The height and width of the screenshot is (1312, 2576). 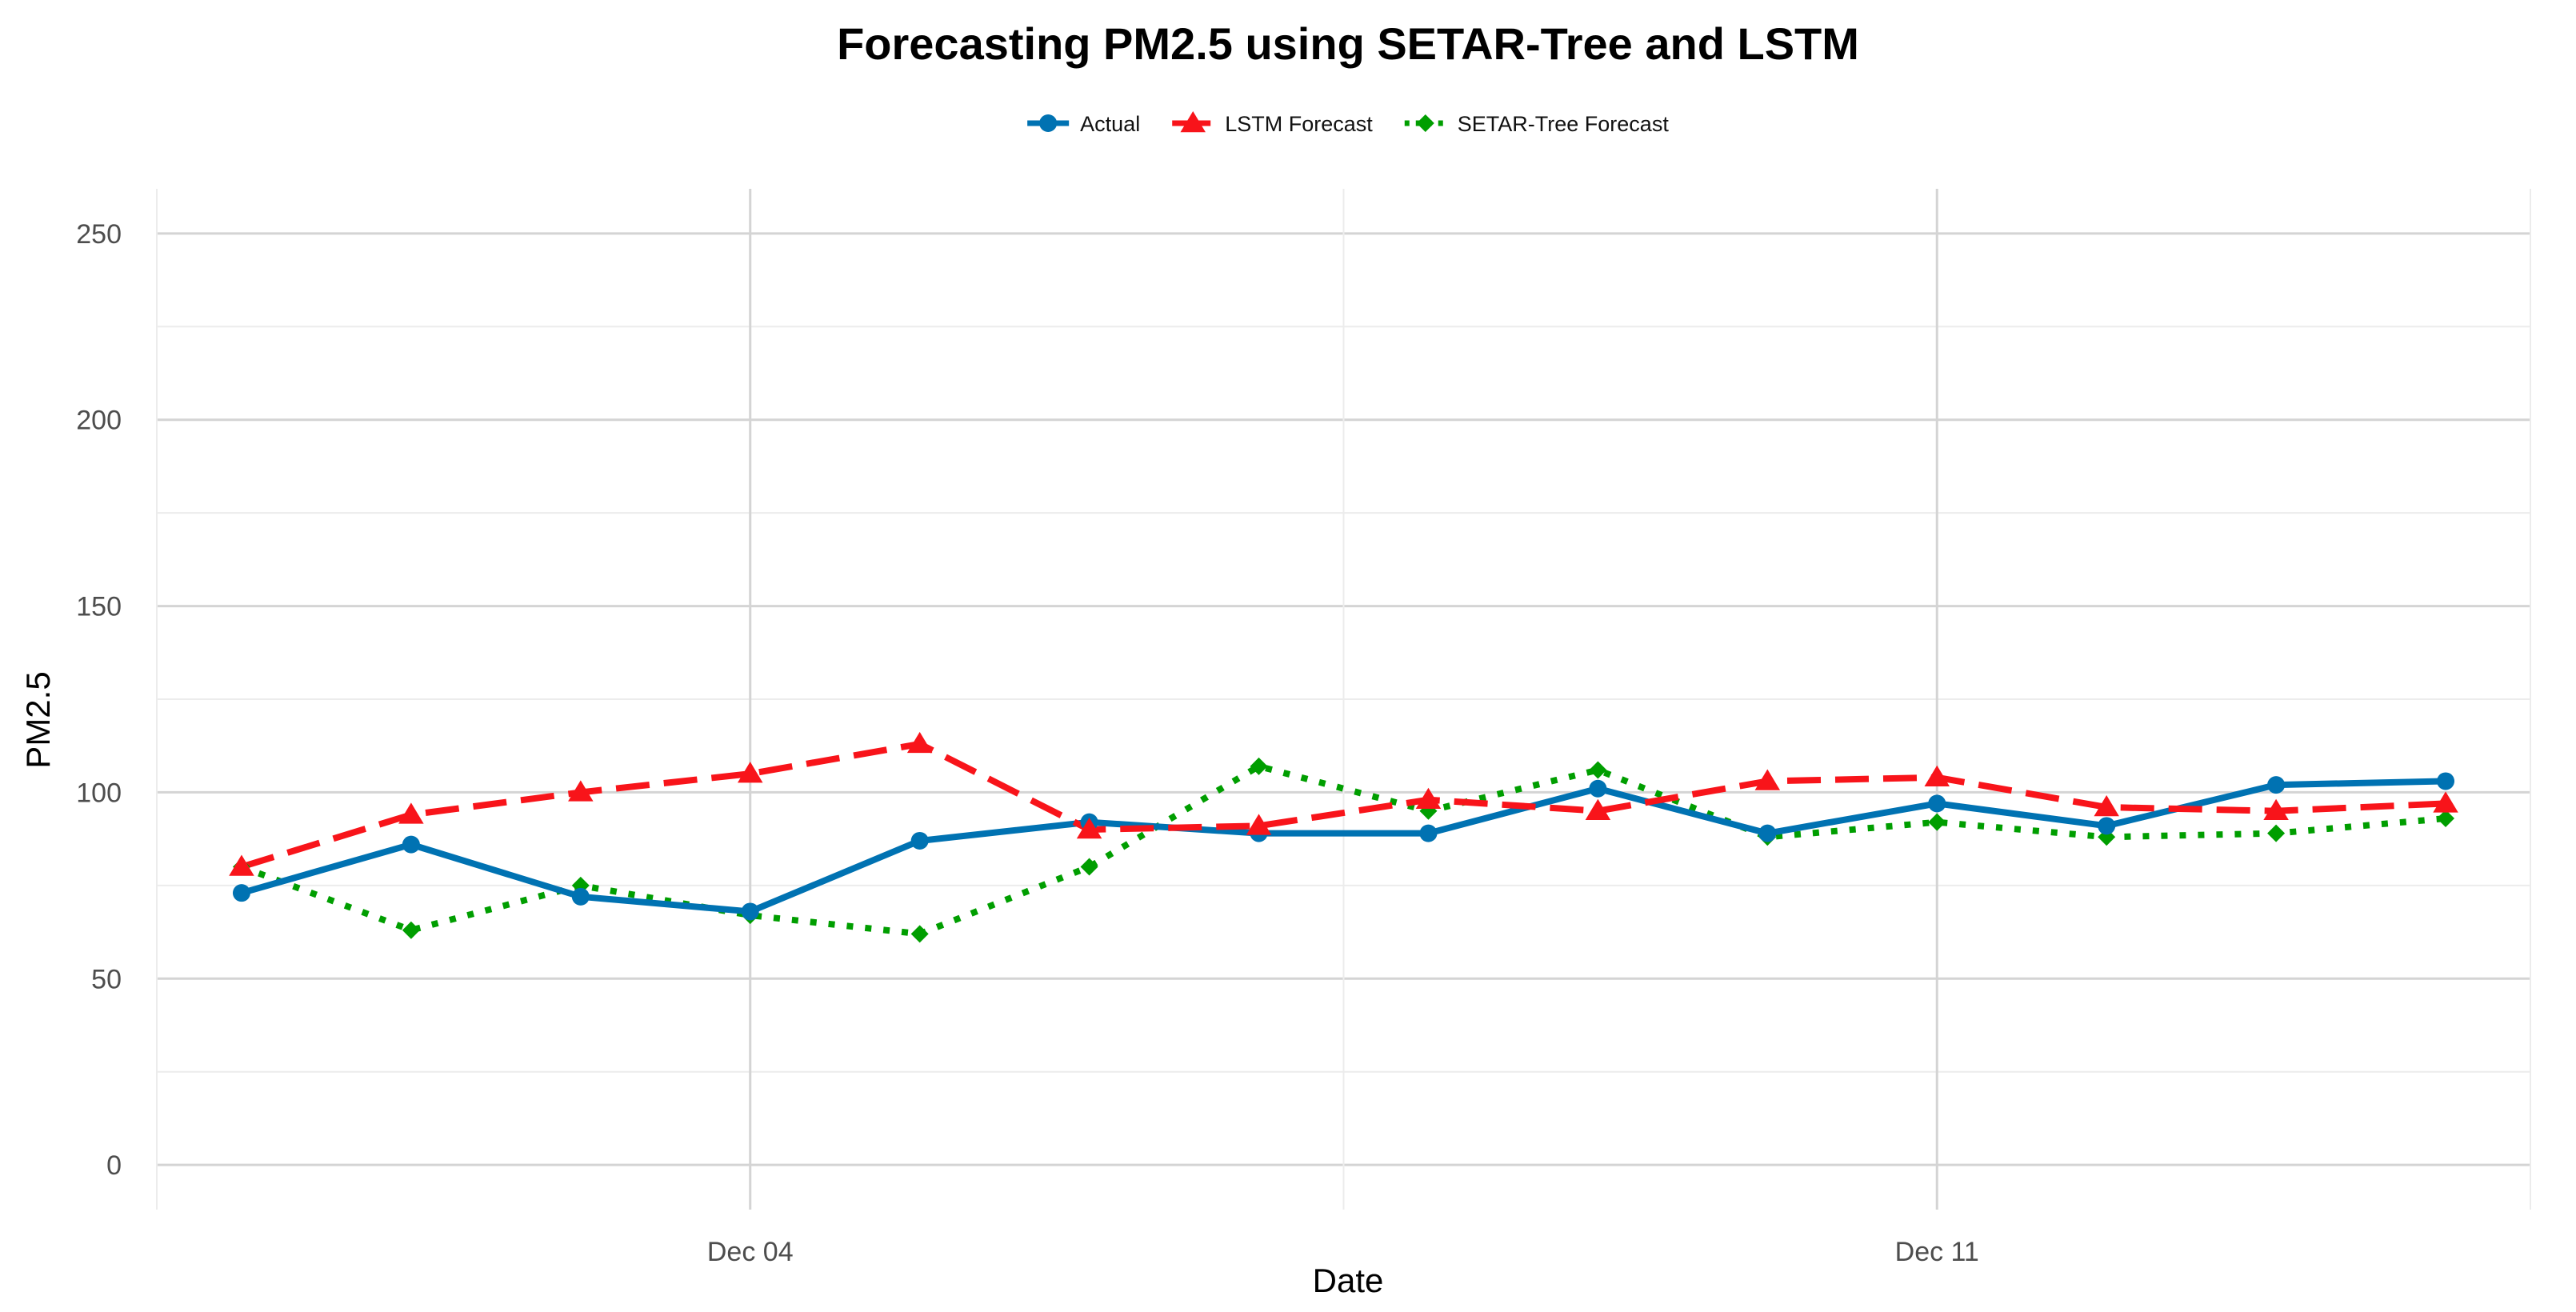 What do you see at coordinates (99, 700) in the screenshot?
I see `y-axis-ticks: 0 50 100 150 200 250` at bounding box center [99, 700].